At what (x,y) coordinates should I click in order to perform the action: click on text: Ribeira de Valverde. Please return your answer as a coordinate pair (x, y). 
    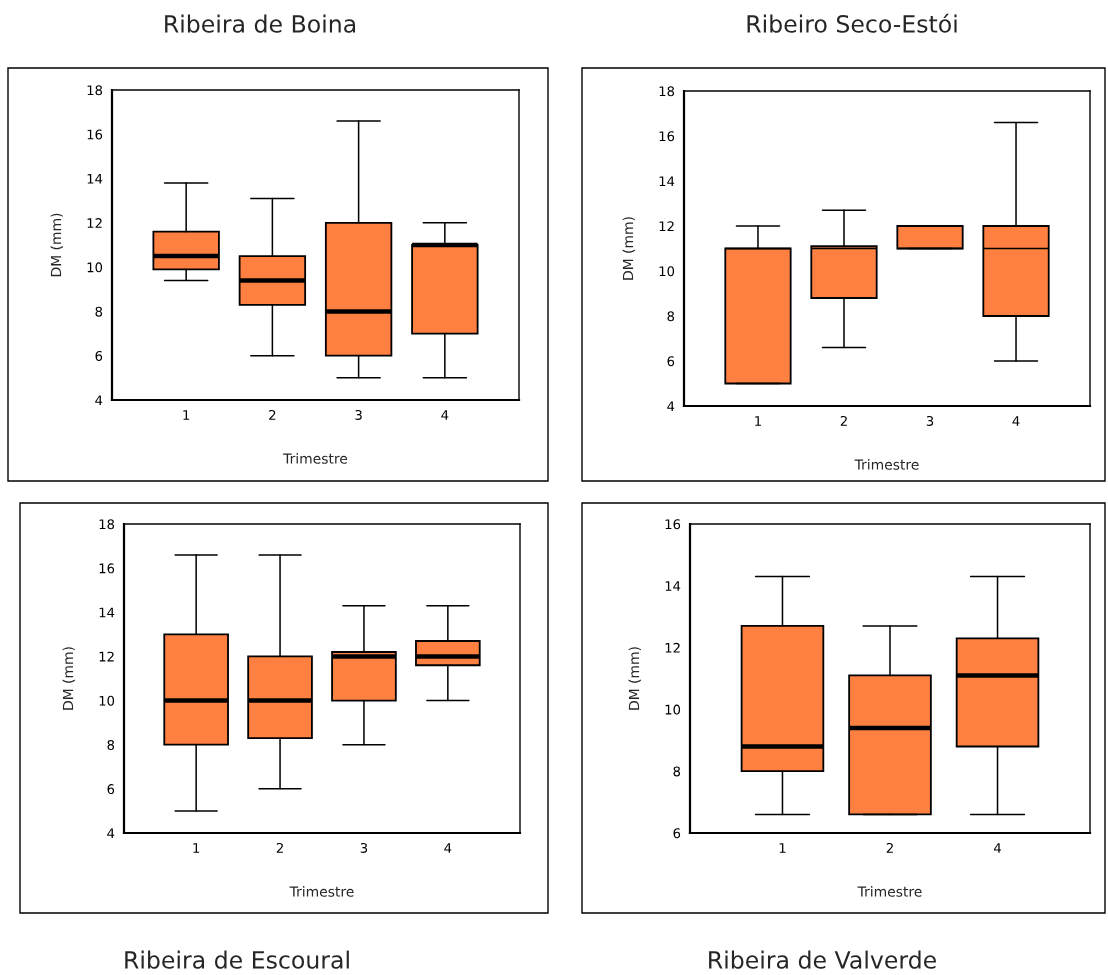
    Looking at the image, I should click on (822, 959).